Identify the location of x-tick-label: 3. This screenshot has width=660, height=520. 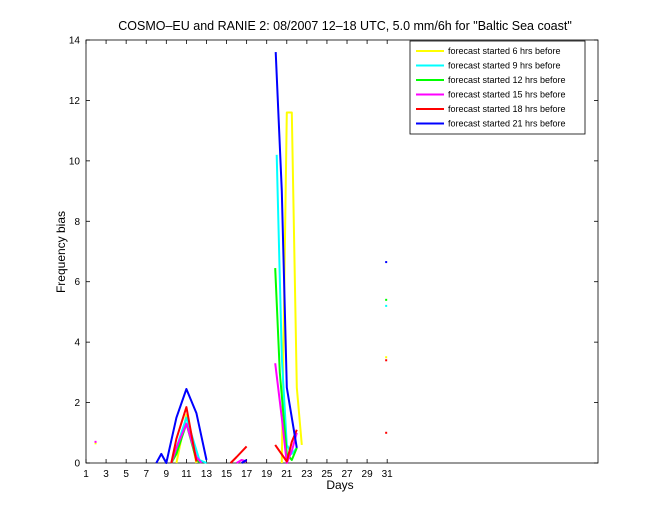
(106, 474).